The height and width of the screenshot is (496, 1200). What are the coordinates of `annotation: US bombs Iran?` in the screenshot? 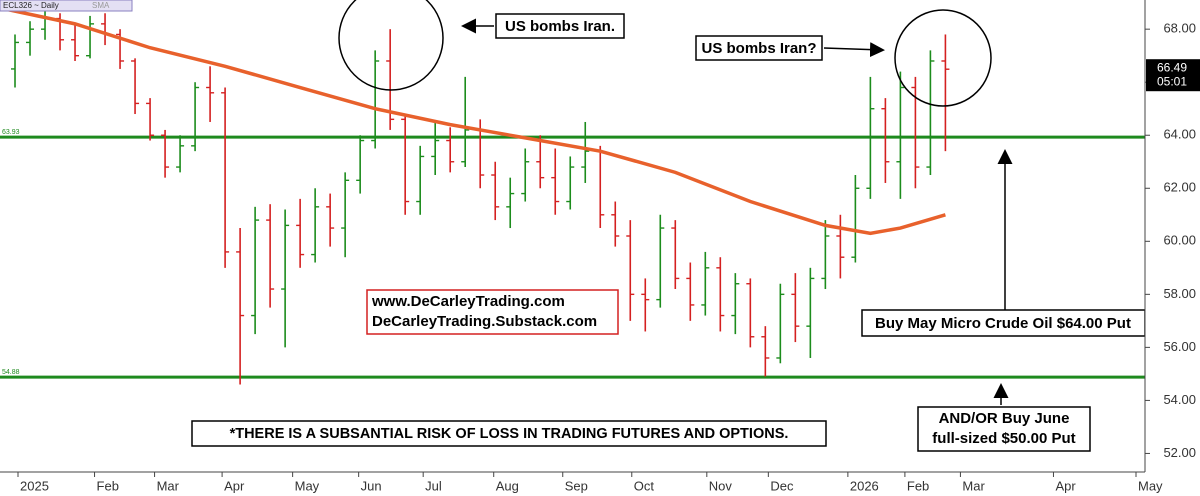 It's located at (758, 48).